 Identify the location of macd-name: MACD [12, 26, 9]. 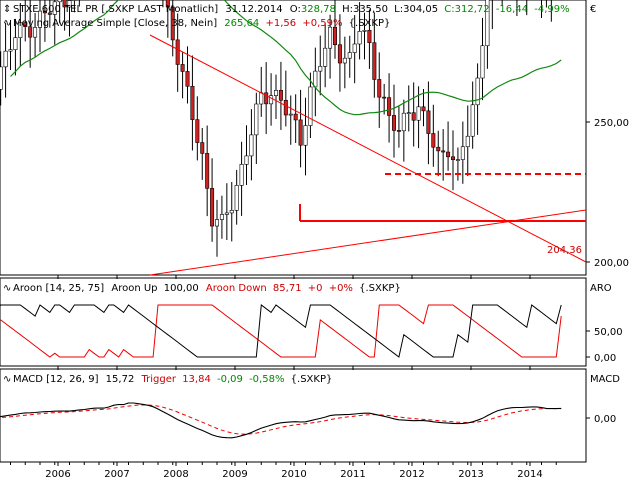
(56, 379).